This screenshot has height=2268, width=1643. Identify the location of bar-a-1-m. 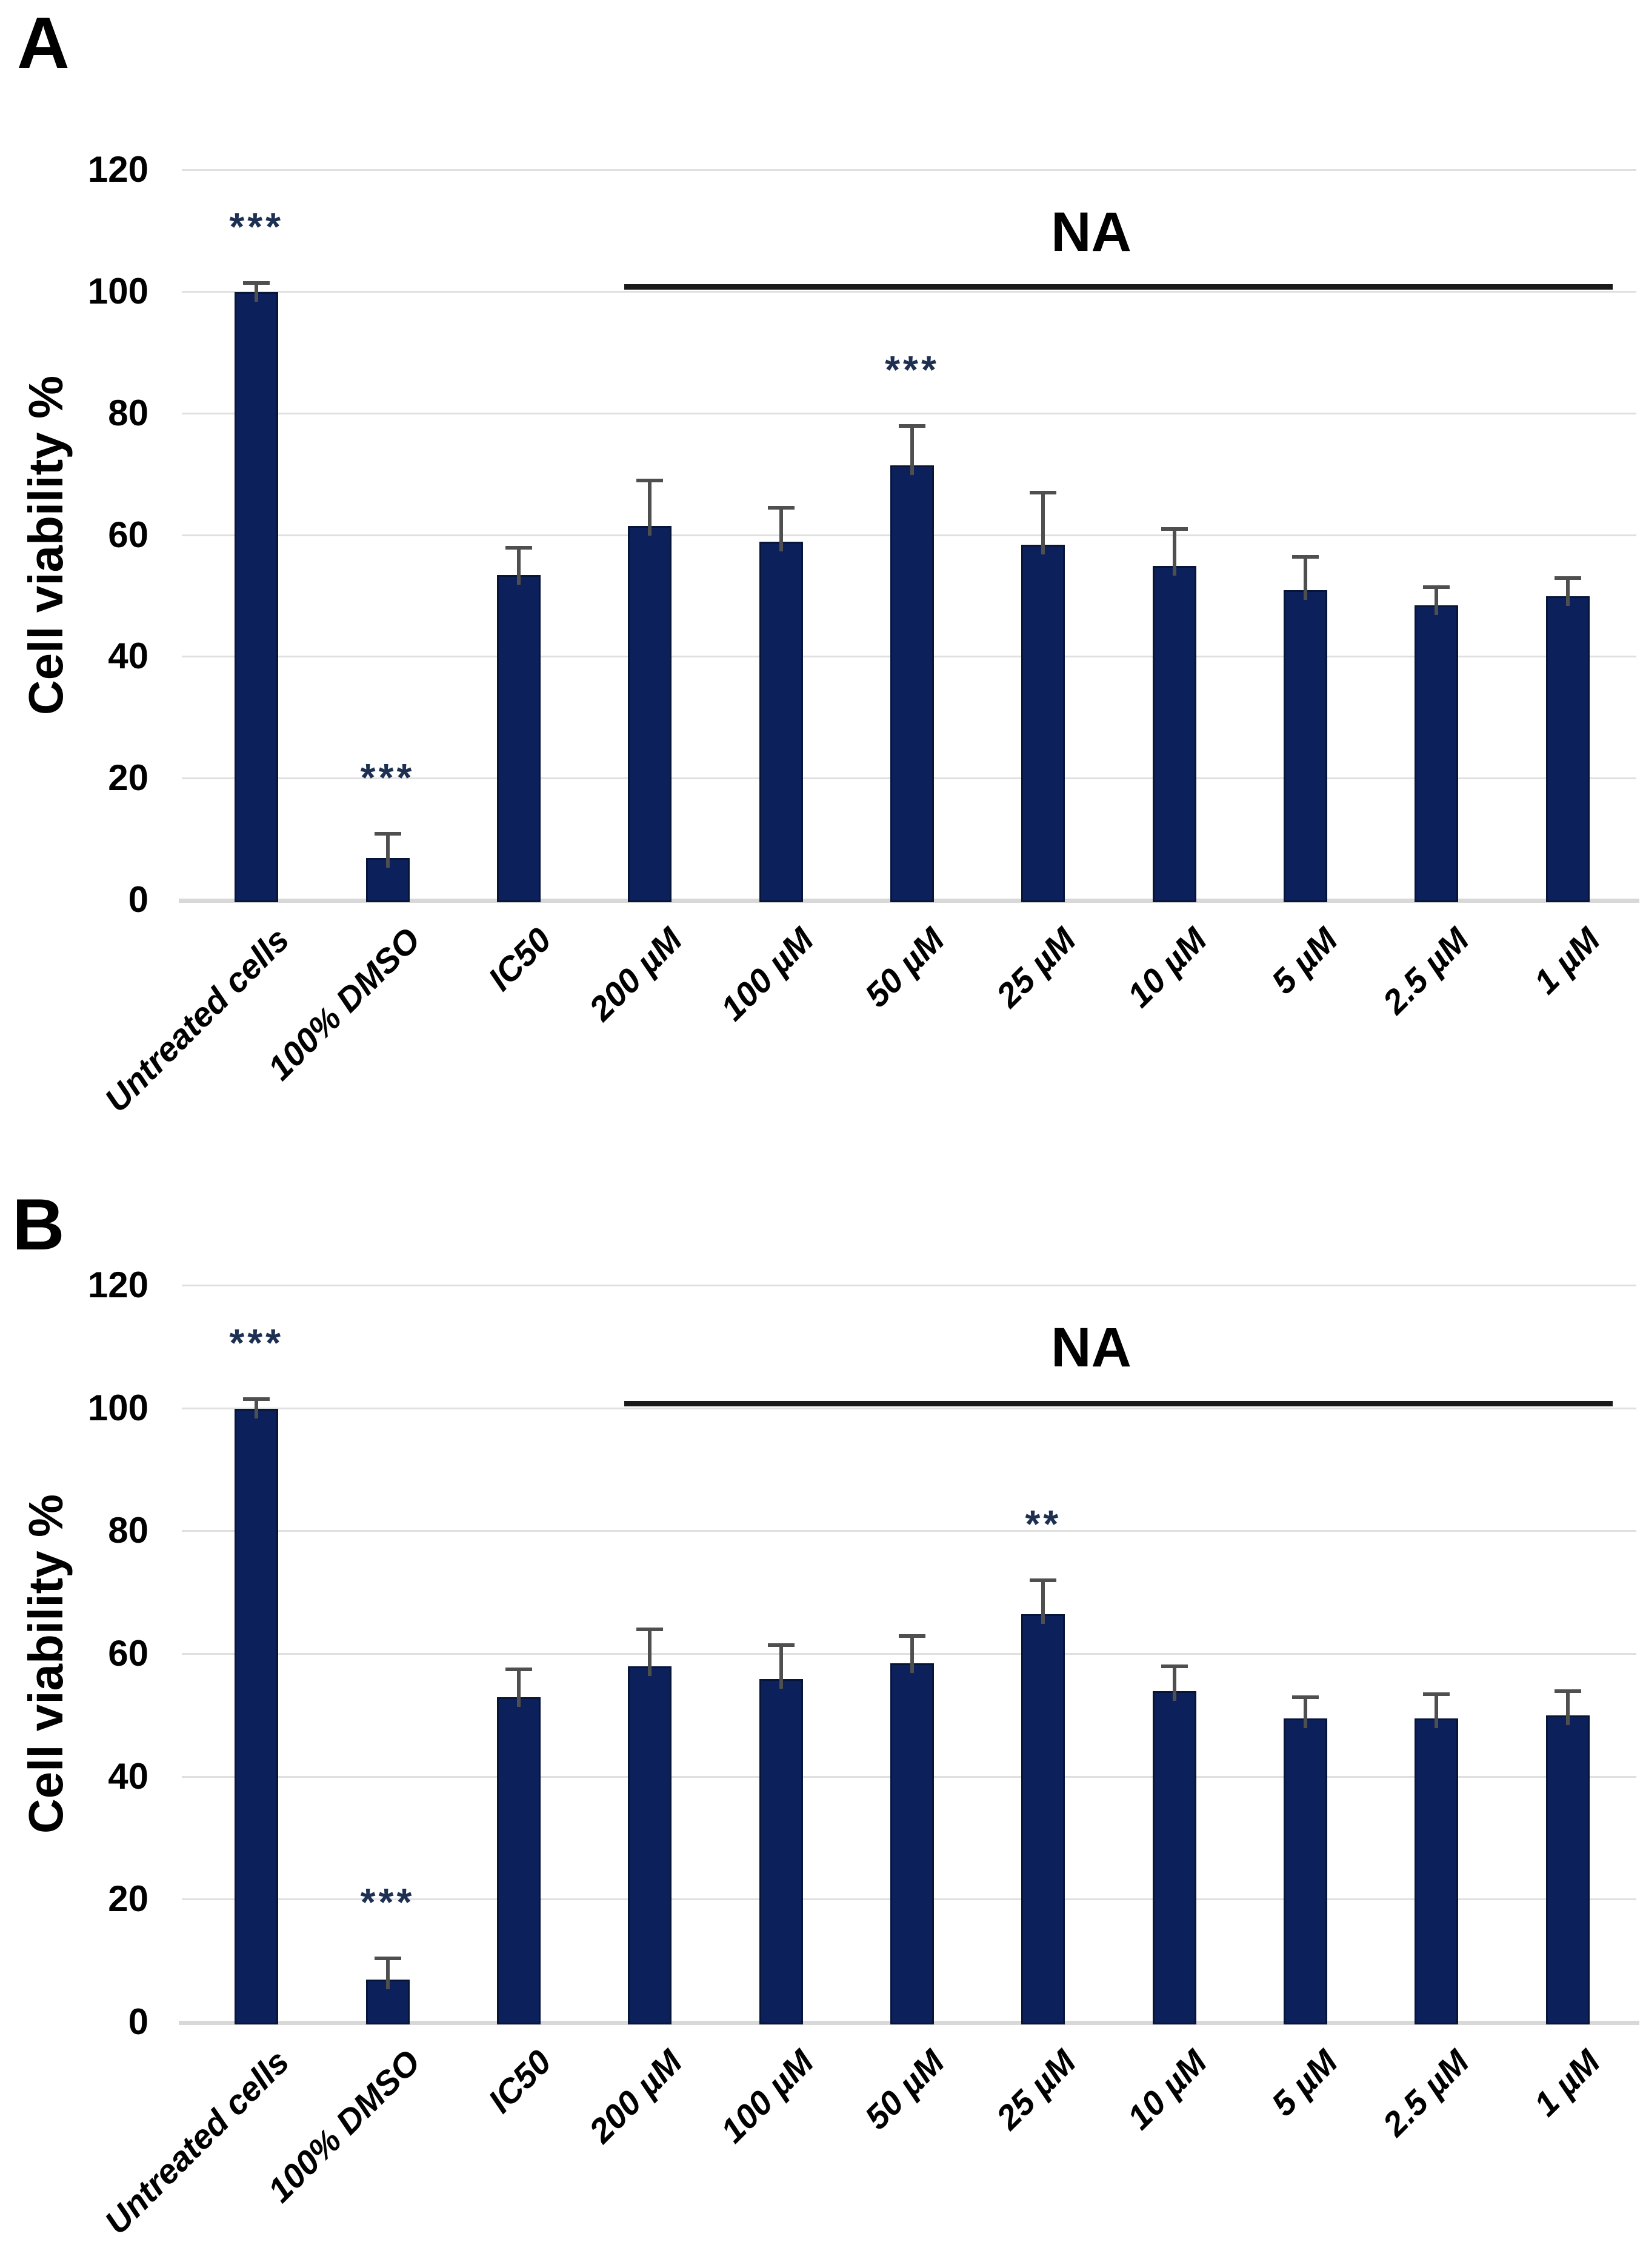
(1567, 749).